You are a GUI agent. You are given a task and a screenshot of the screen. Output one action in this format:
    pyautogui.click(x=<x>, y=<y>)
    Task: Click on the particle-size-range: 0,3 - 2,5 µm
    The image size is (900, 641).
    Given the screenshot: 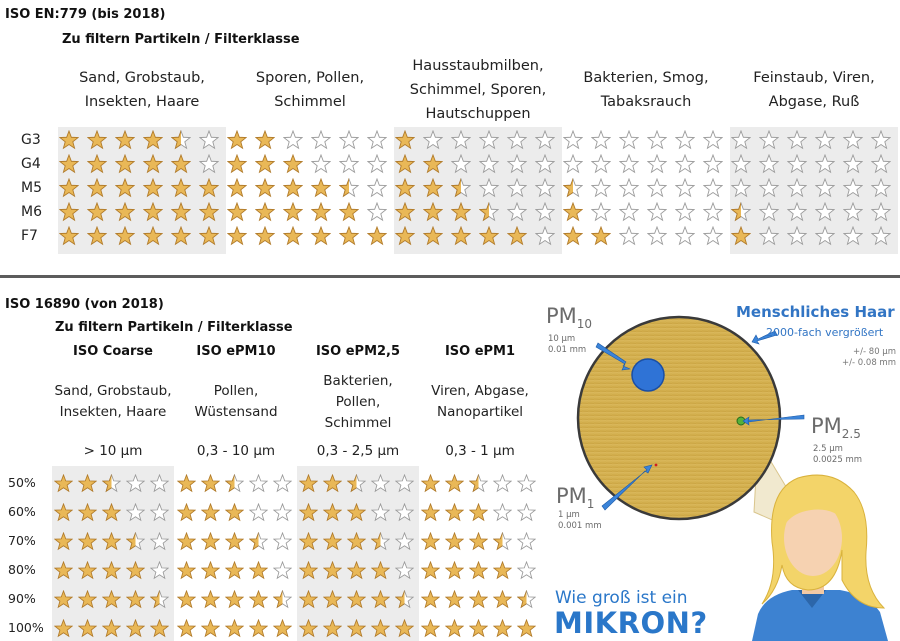 What is the action you would take?
    pyautogui.click(x=358, y=451)
    